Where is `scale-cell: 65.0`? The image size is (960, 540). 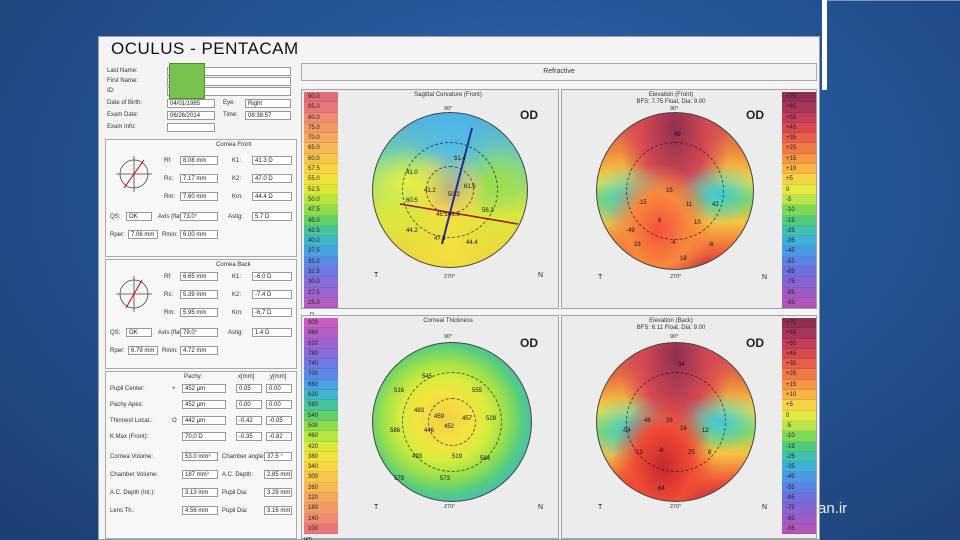 scale-cell: 65.0 is located at coordinates (321, 148).